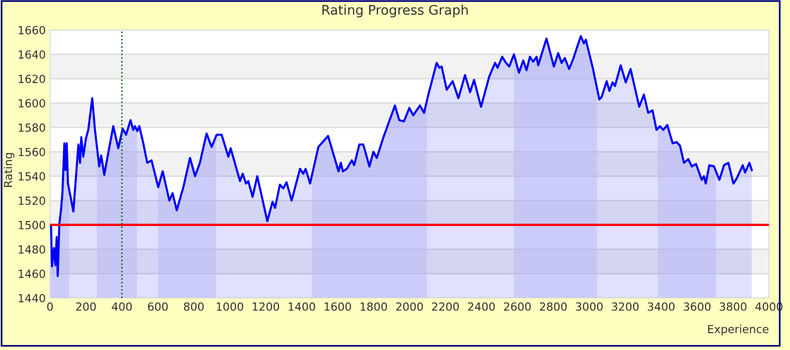 The height and width of the screenshot is (350, 790). Describe the element at coordinates (661, 306) in the screenshot. I see `x-tick-label: 3400` at that location.